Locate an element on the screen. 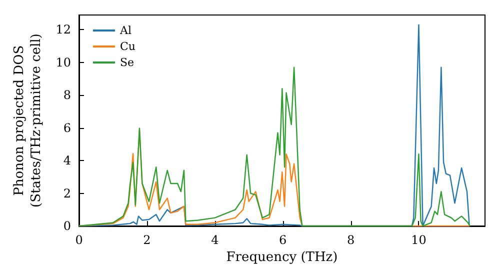  x-tick-label: 0 is located at coordinates (79, 240).